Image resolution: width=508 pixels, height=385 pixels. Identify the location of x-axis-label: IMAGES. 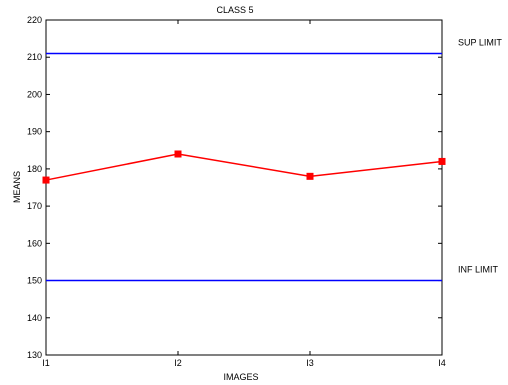
(240, 377).